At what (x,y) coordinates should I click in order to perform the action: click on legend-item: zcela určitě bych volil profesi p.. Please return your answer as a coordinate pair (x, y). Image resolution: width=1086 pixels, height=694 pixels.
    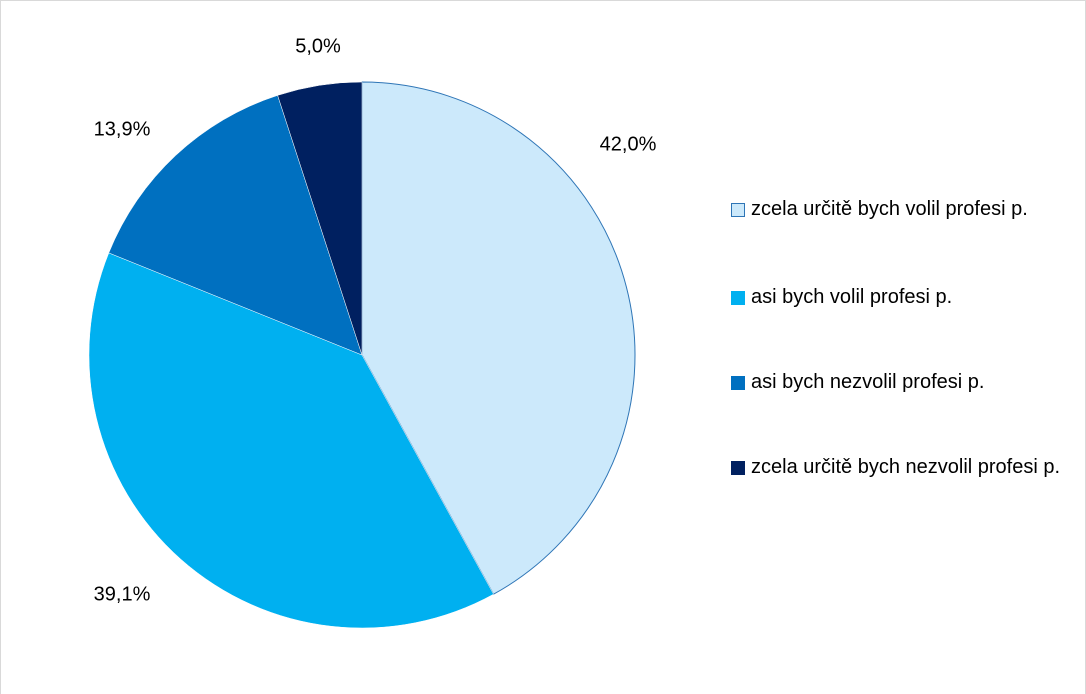
    Looking at the image, I should click on (896, 209).